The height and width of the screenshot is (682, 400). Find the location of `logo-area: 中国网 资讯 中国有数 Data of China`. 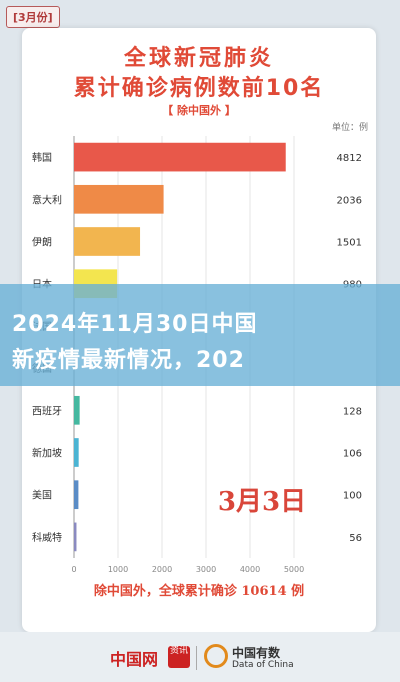

logo-area: 中国网 资讯 中国有数 Data of China is located at coordinates (200, 660).